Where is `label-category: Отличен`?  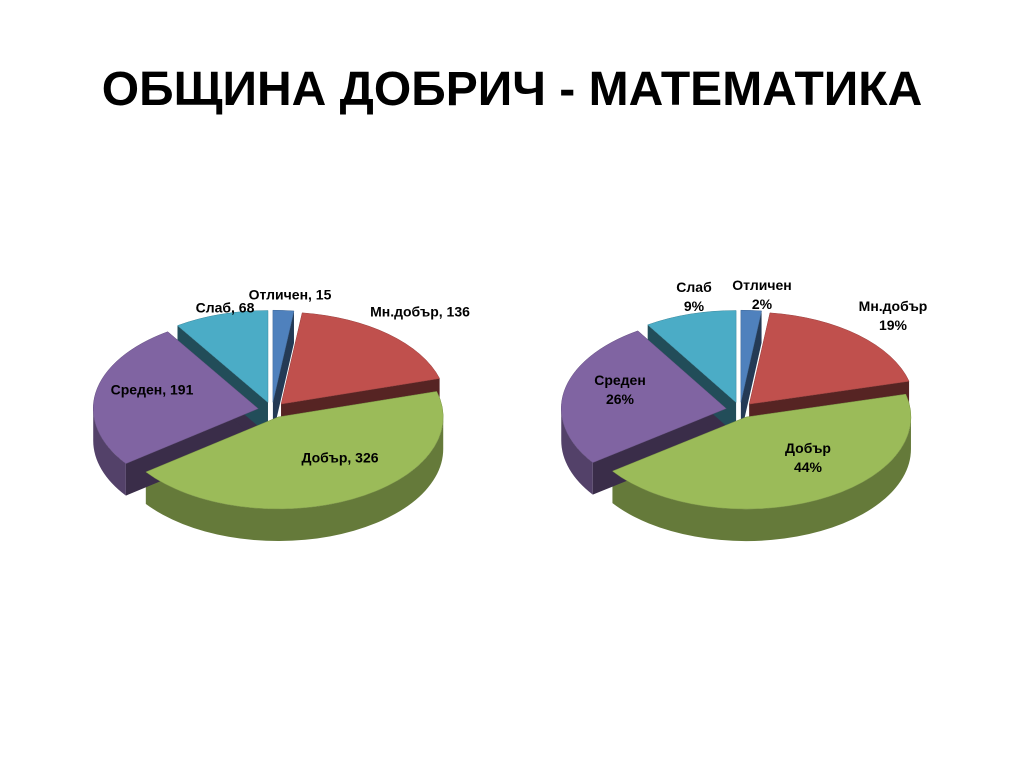 label-category: Отличен is located at coordinates (762, 285).